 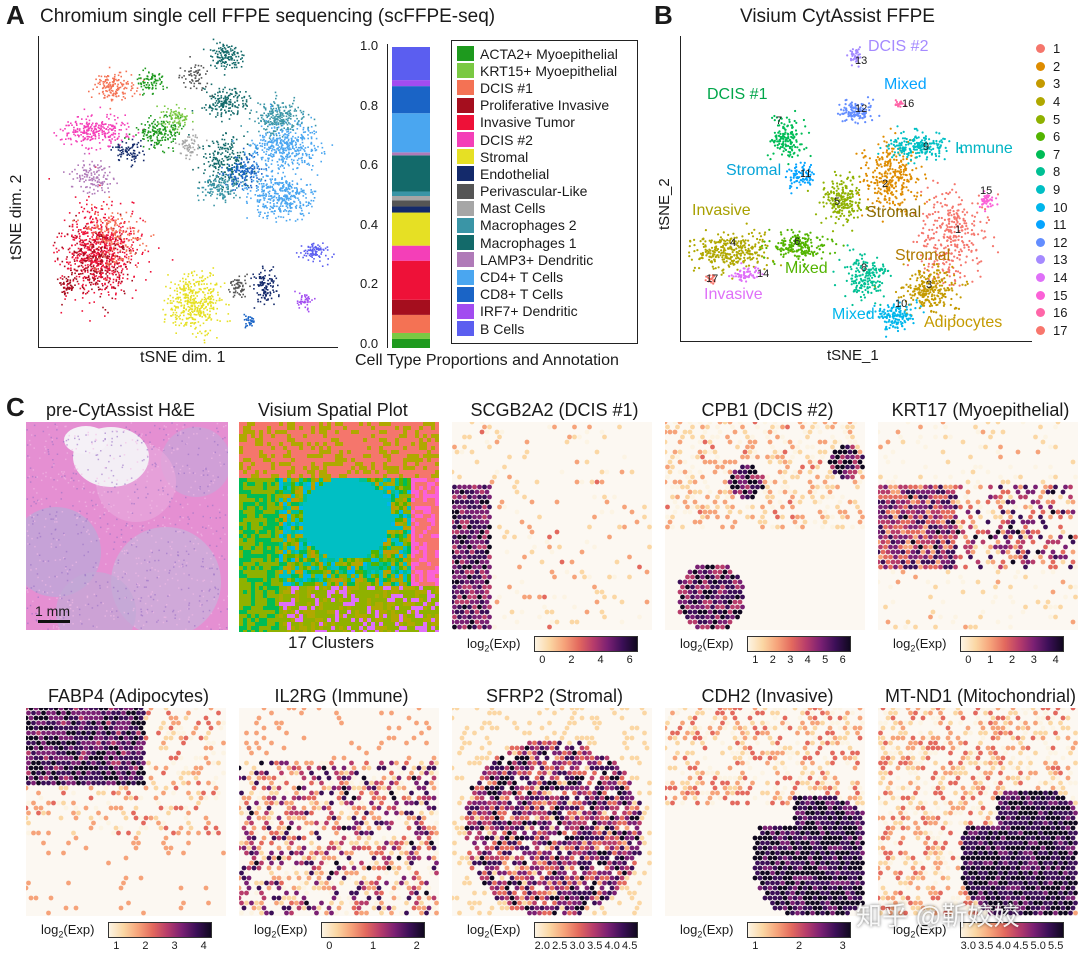 I want to click on tsne-b-scatter, so click(x=844, y=192).